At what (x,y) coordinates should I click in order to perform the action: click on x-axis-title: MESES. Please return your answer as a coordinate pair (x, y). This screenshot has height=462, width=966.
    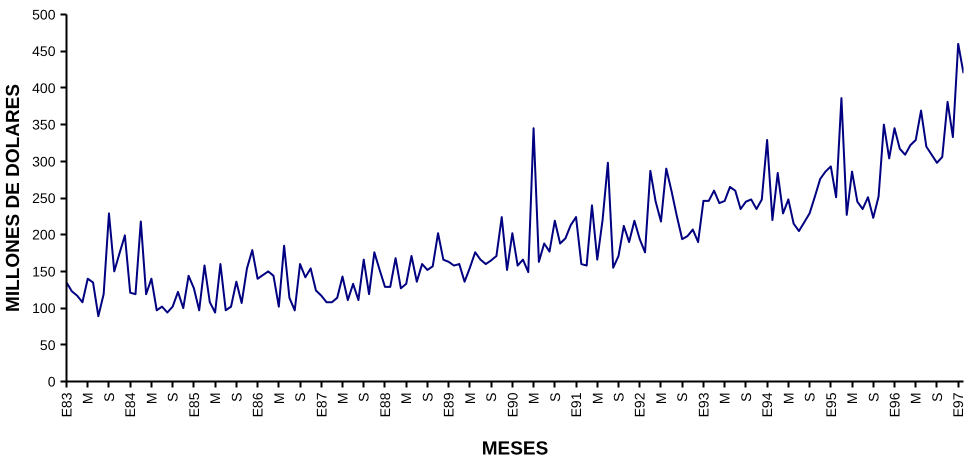
    Looking at the image, I should click on (515, 449).